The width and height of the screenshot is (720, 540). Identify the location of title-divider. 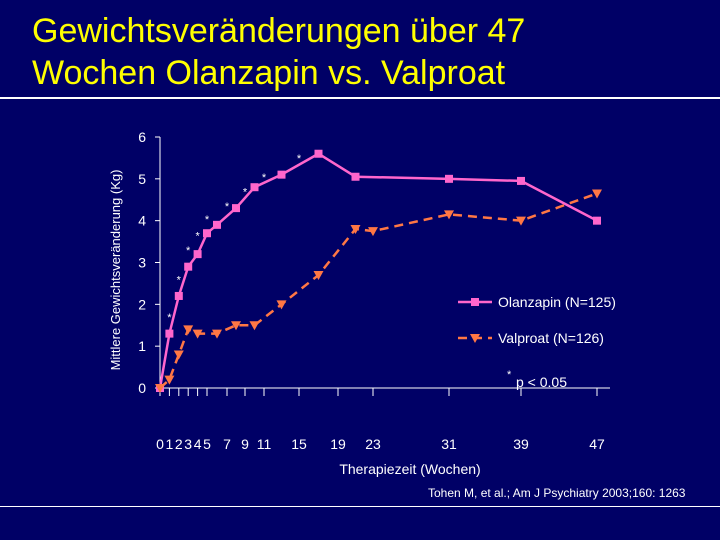
(360, 98).